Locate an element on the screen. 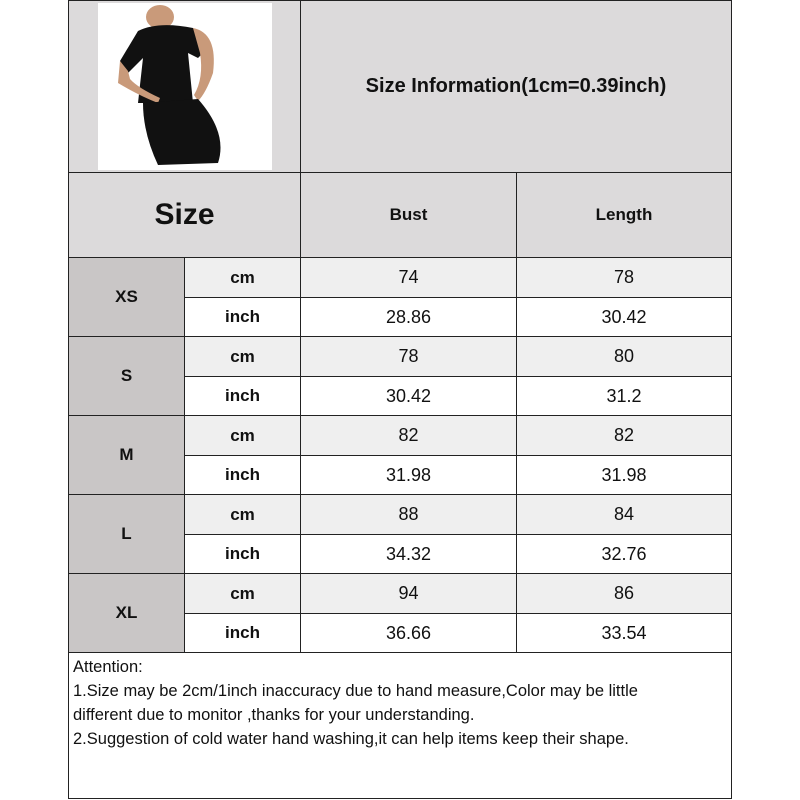 Image resolution: width=800 pixels, height=800 pixels. bust-inch-cell: 34.32 is located at coordinates (408, 554).